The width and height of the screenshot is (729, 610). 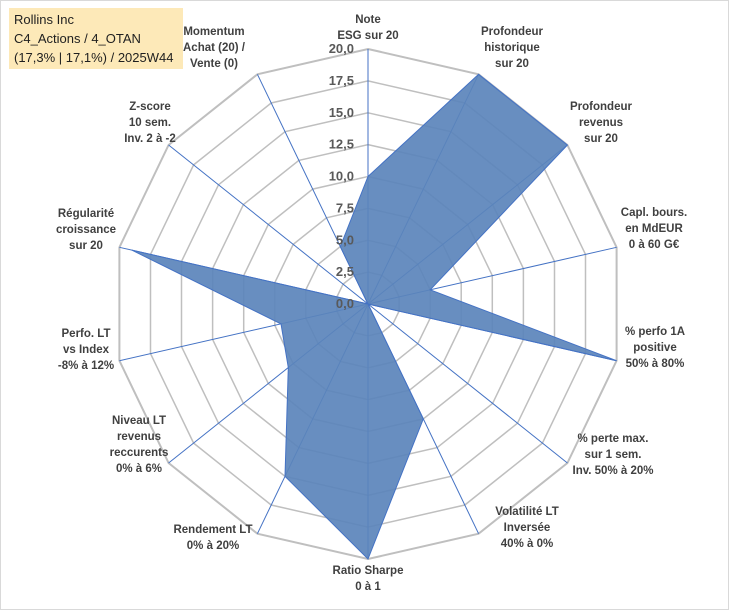 What do you see at coordinates (341, 144) in the screenshot?
I see `tick-label: 12,5` at bounding box center [341, 144].